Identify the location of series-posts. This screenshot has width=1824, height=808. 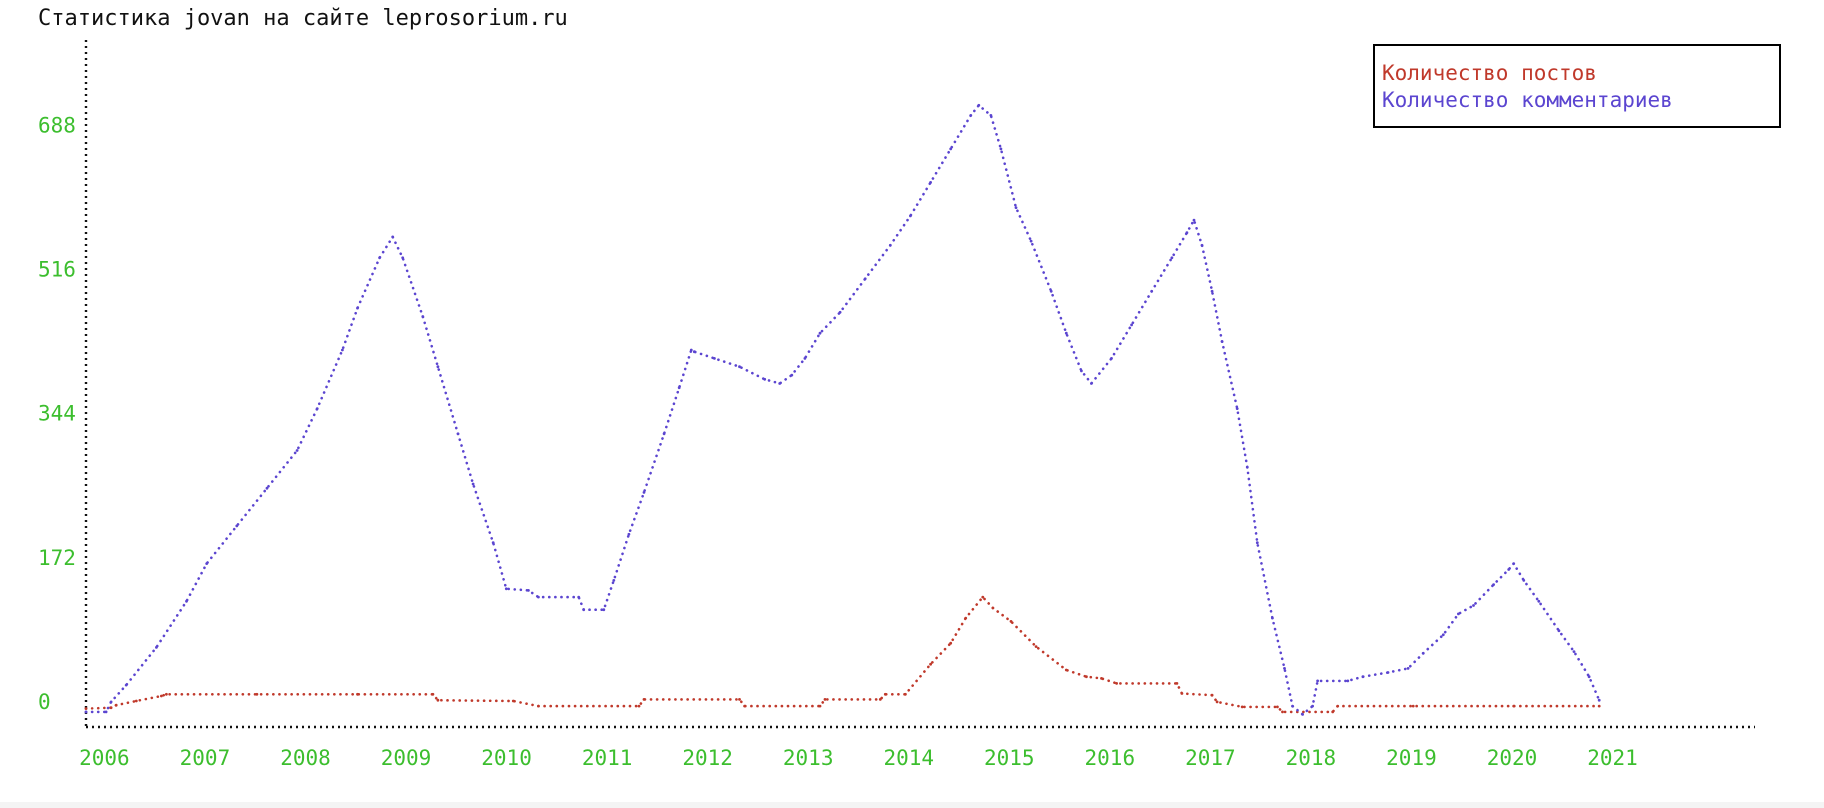
(842, 654).